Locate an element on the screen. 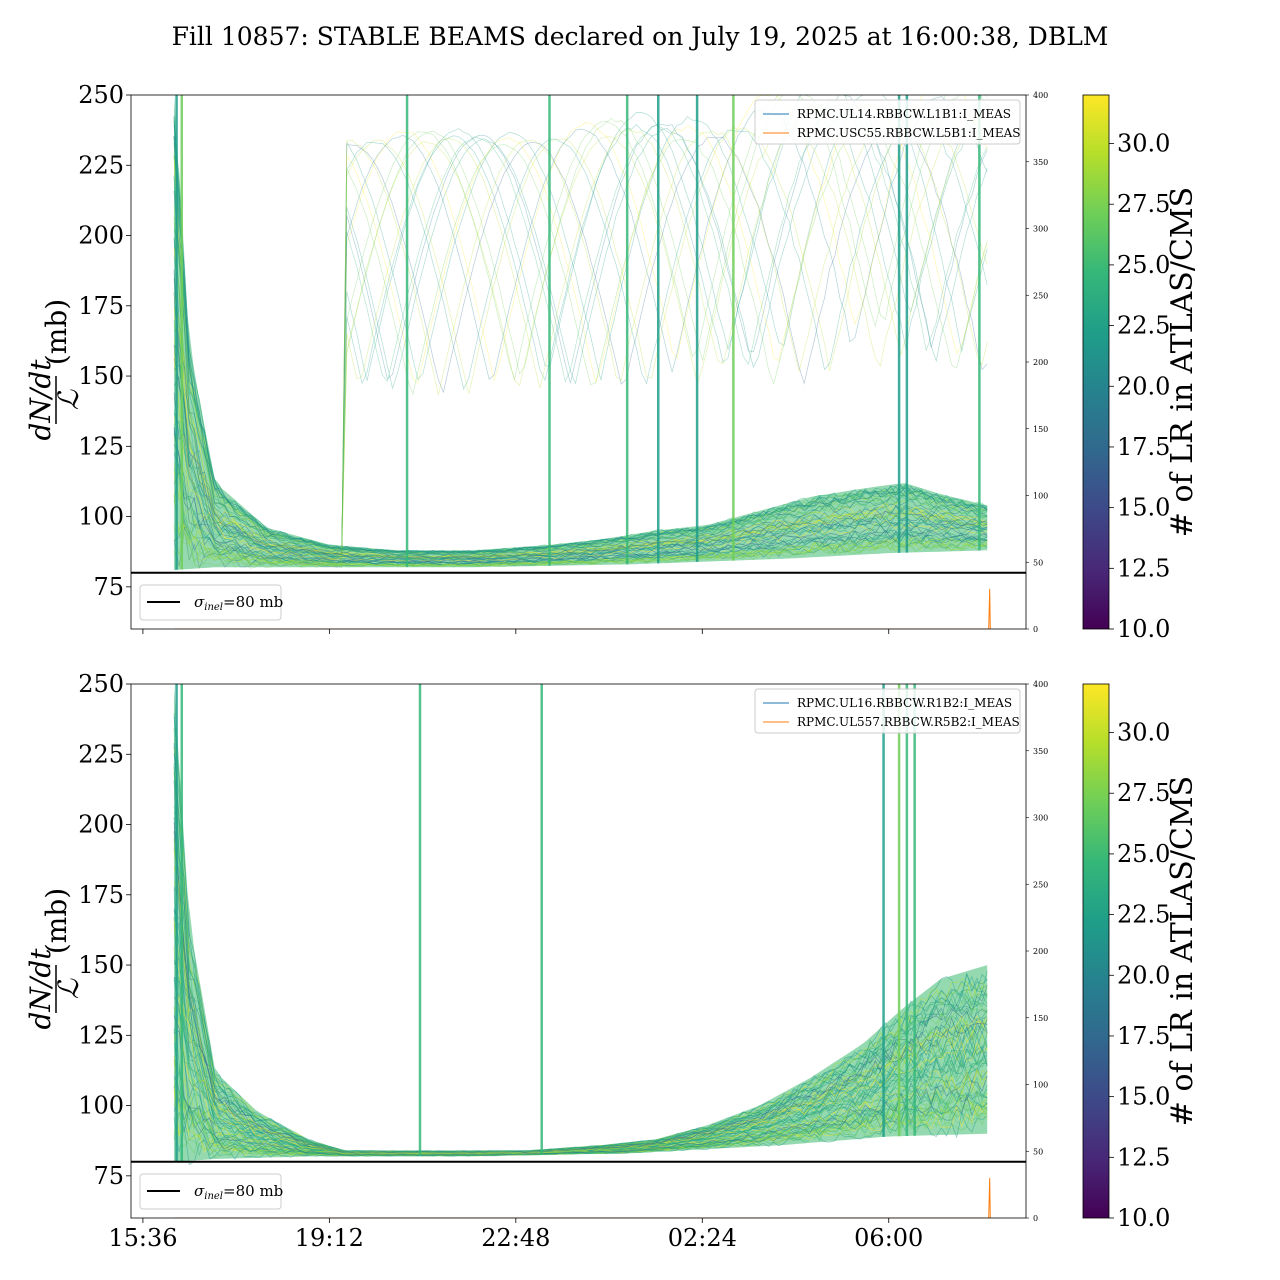 This screenshot has height=1280, width=1280. top-ytick-label: 175 is located at coordinates (101, 306).